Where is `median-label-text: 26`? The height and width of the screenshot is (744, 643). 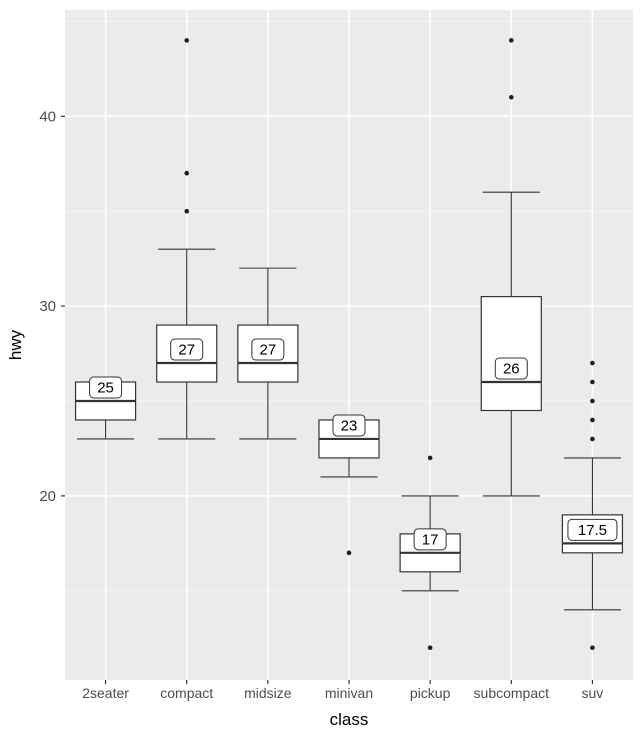
median-label-text: 26 is located at coordinates (511, 369).